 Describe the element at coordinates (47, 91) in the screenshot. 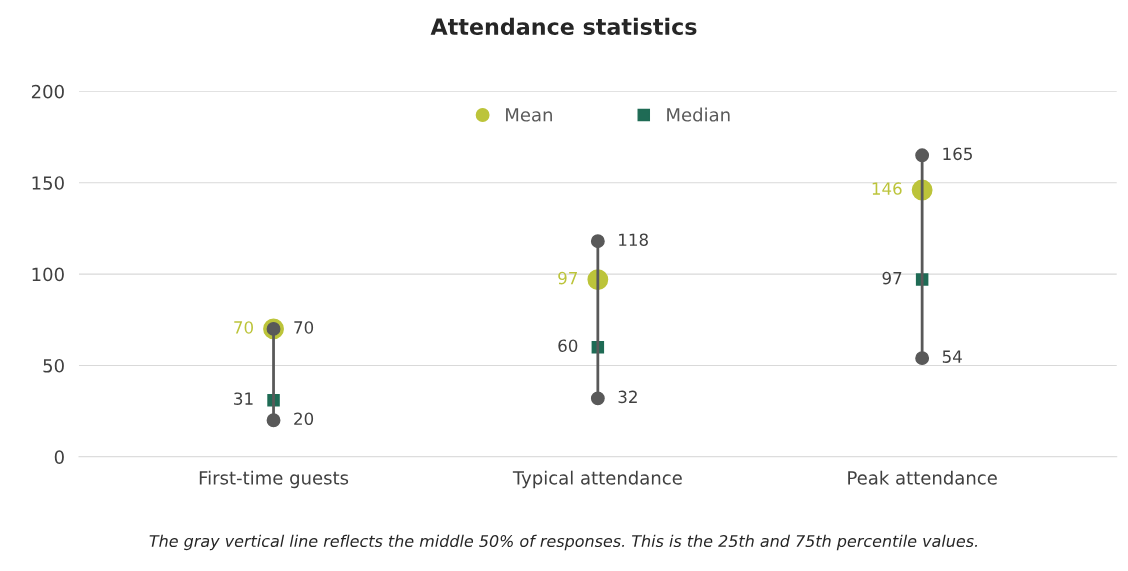

I see `y-tick-label: 200` at that location.